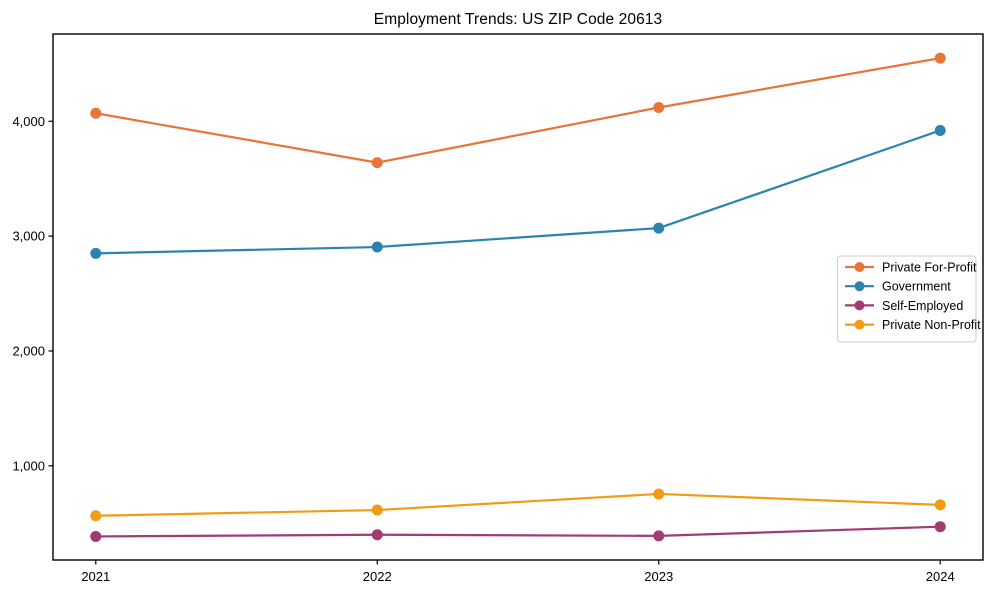  What do you see at coordinates (28, 121) in the screenshot?
I see `y-tick-label: 4,000` at bounding box center [28, 121].